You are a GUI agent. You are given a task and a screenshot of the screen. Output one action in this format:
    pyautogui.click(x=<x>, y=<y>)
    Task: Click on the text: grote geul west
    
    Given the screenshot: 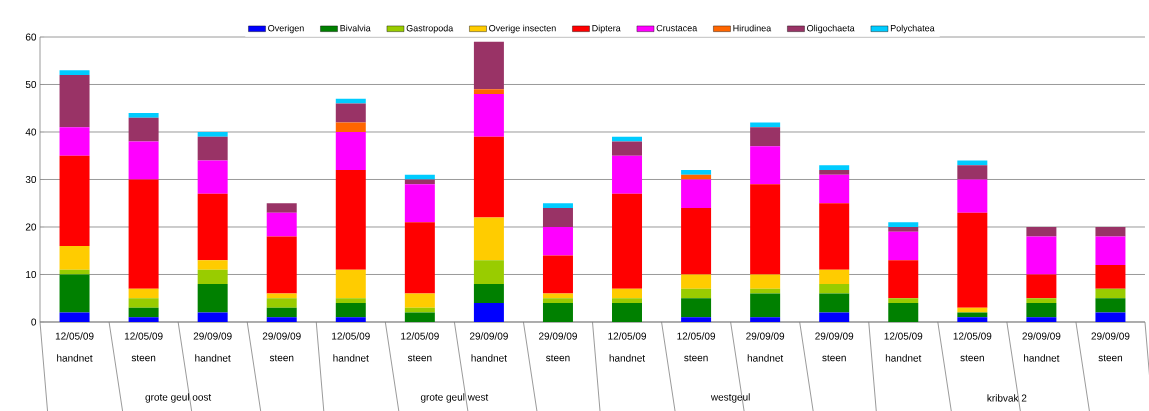 What is the action you would take?
    pyautogui.click(x=454, y=398)
    